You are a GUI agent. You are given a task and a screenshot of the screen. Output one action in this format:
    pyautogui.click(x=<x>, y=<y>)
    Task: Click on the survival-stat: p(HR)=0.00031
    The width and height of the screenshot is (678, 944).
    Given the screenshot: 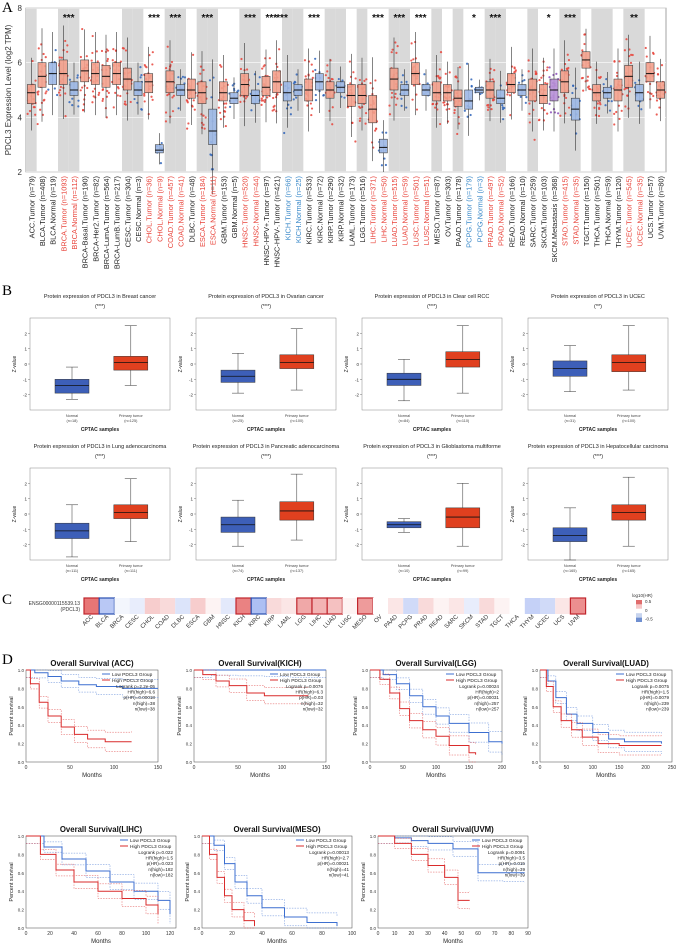 What is the action you would take?
    pyautogui.click(x=483, y=697)
    